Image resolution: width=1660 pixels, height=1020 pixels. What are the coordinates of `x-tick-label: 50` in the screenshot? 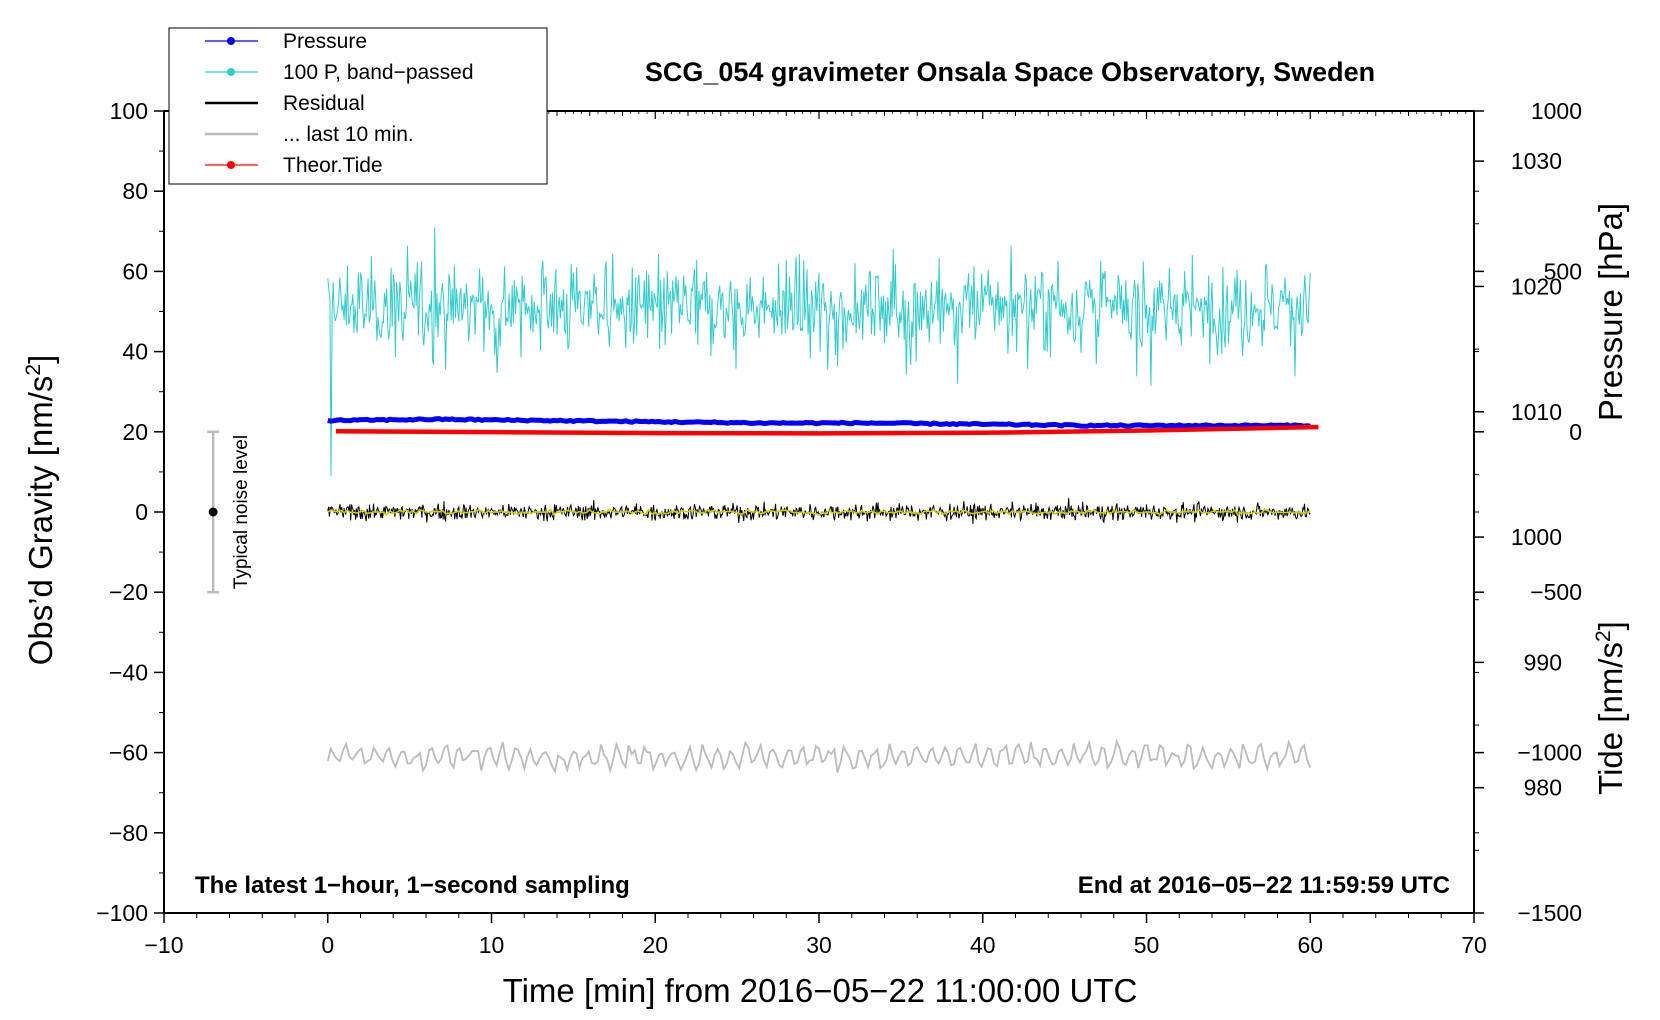 It's located at (1147, 945).